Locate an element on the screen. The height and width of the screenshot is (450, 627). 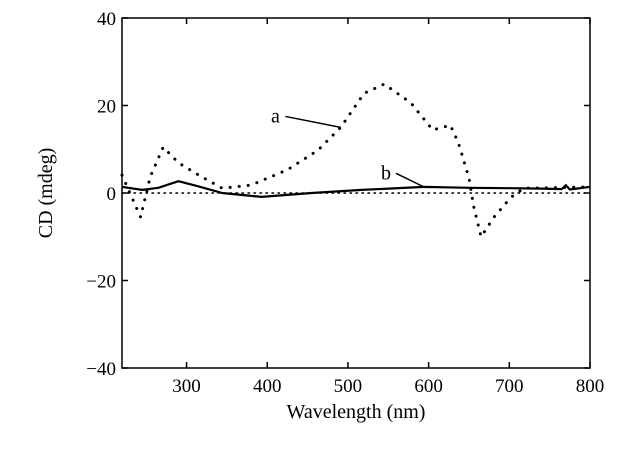
annotation-label-b: b is located at coordinates (386, 173).